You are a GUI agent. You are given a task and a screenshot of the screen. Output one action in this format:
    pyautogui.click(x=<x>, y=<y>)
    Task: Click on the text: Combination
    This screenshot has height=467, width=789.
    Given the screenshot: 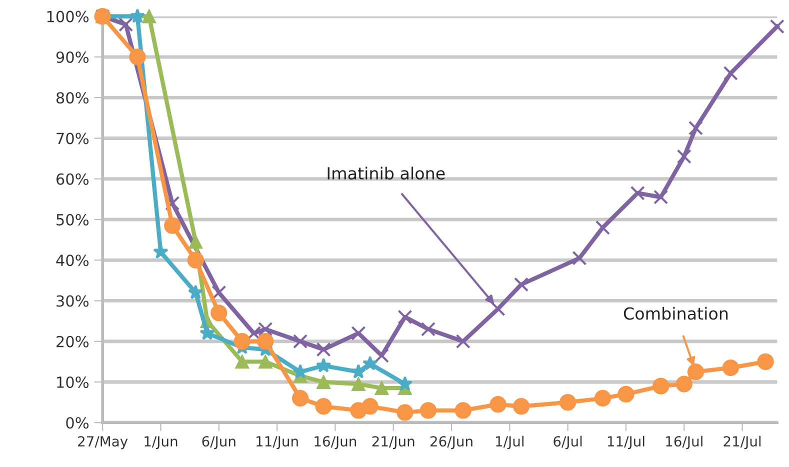 What is the action you would take?
    pyautogui.click(x=676, y=313)
    